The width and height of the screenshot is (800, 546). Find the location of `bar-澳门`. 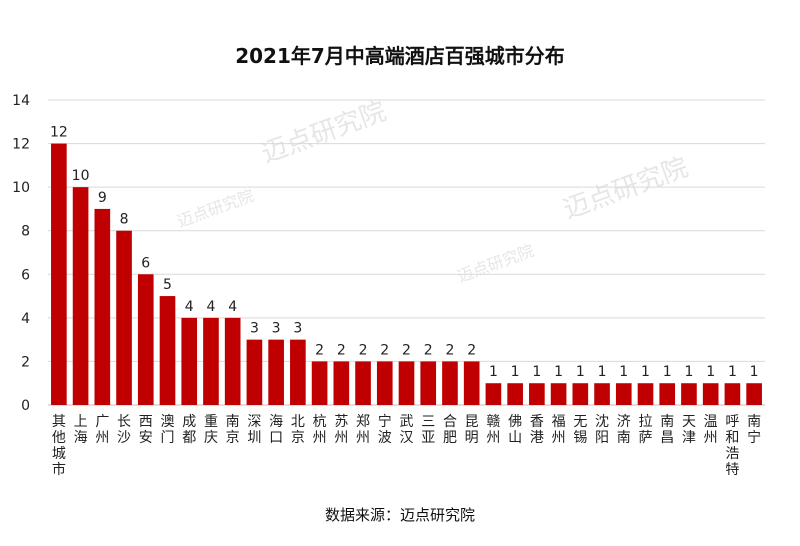

bar-澳门 is located at coordinates (167, 350).